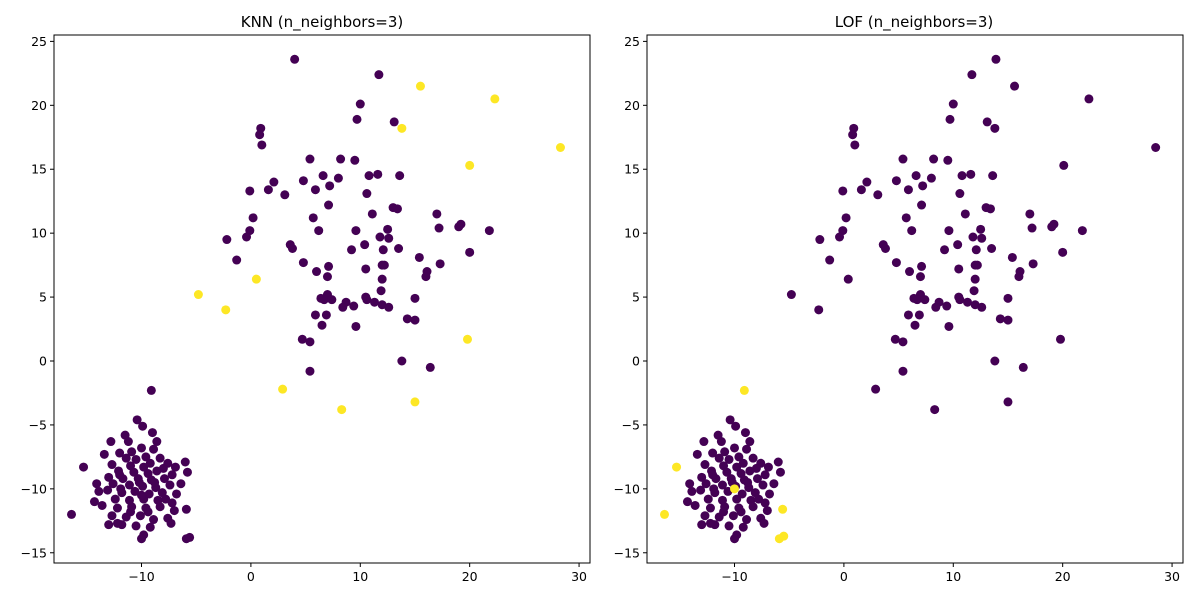 The image size is (1200, 600). I want to click on x-tick-label: 10, so click(953, 576).